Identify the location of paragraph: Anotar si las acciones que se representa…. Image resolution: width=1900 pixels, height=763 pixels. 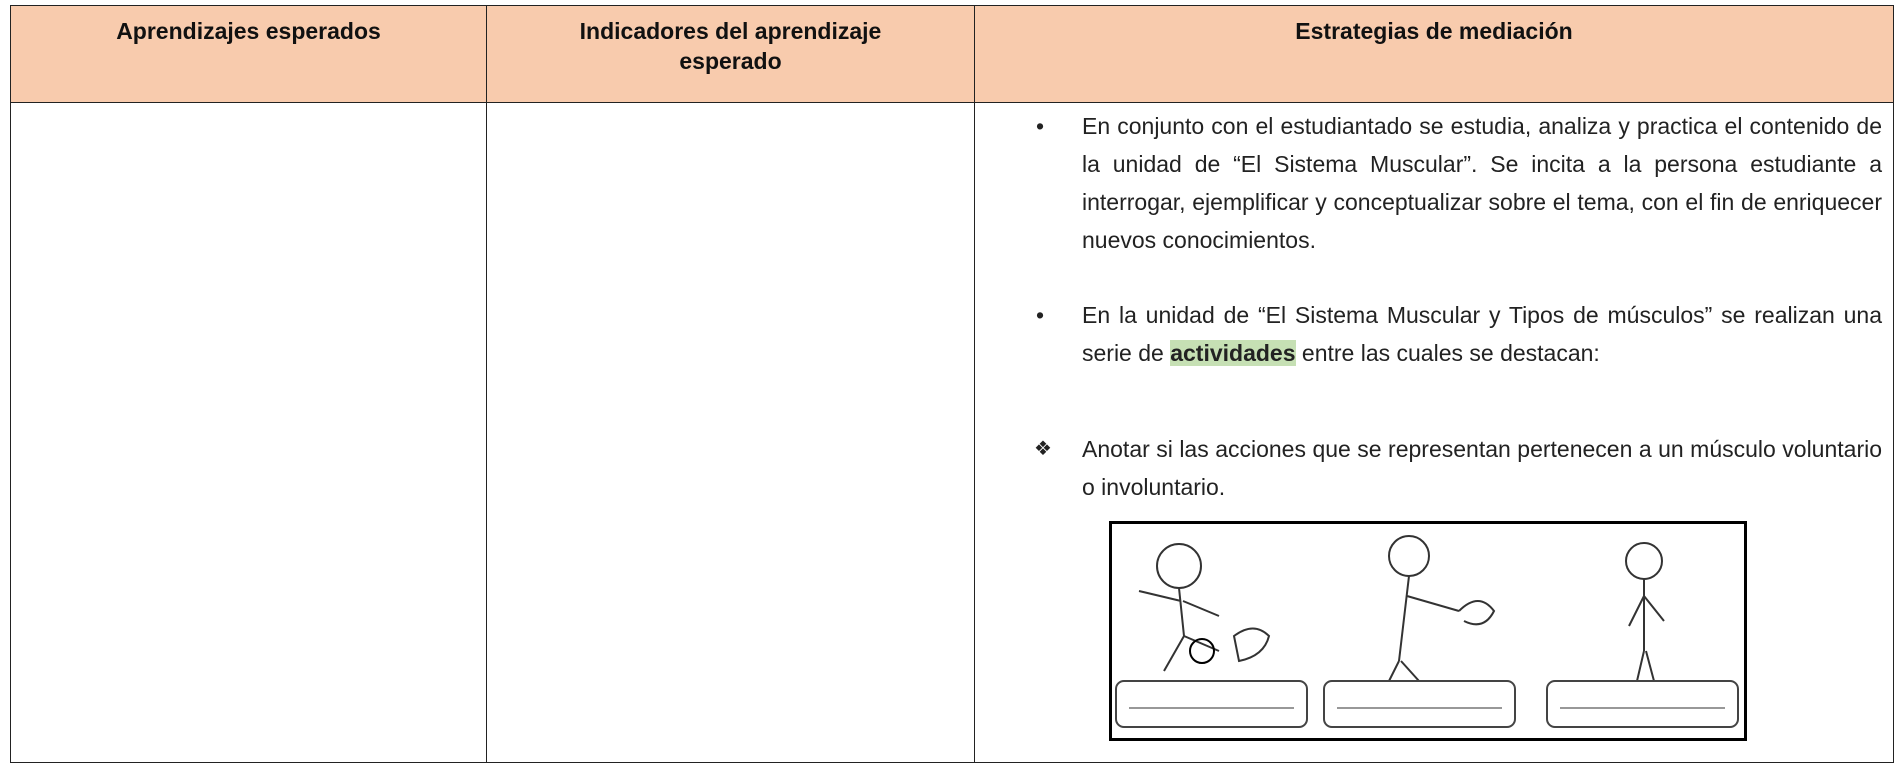
(1482, 468).